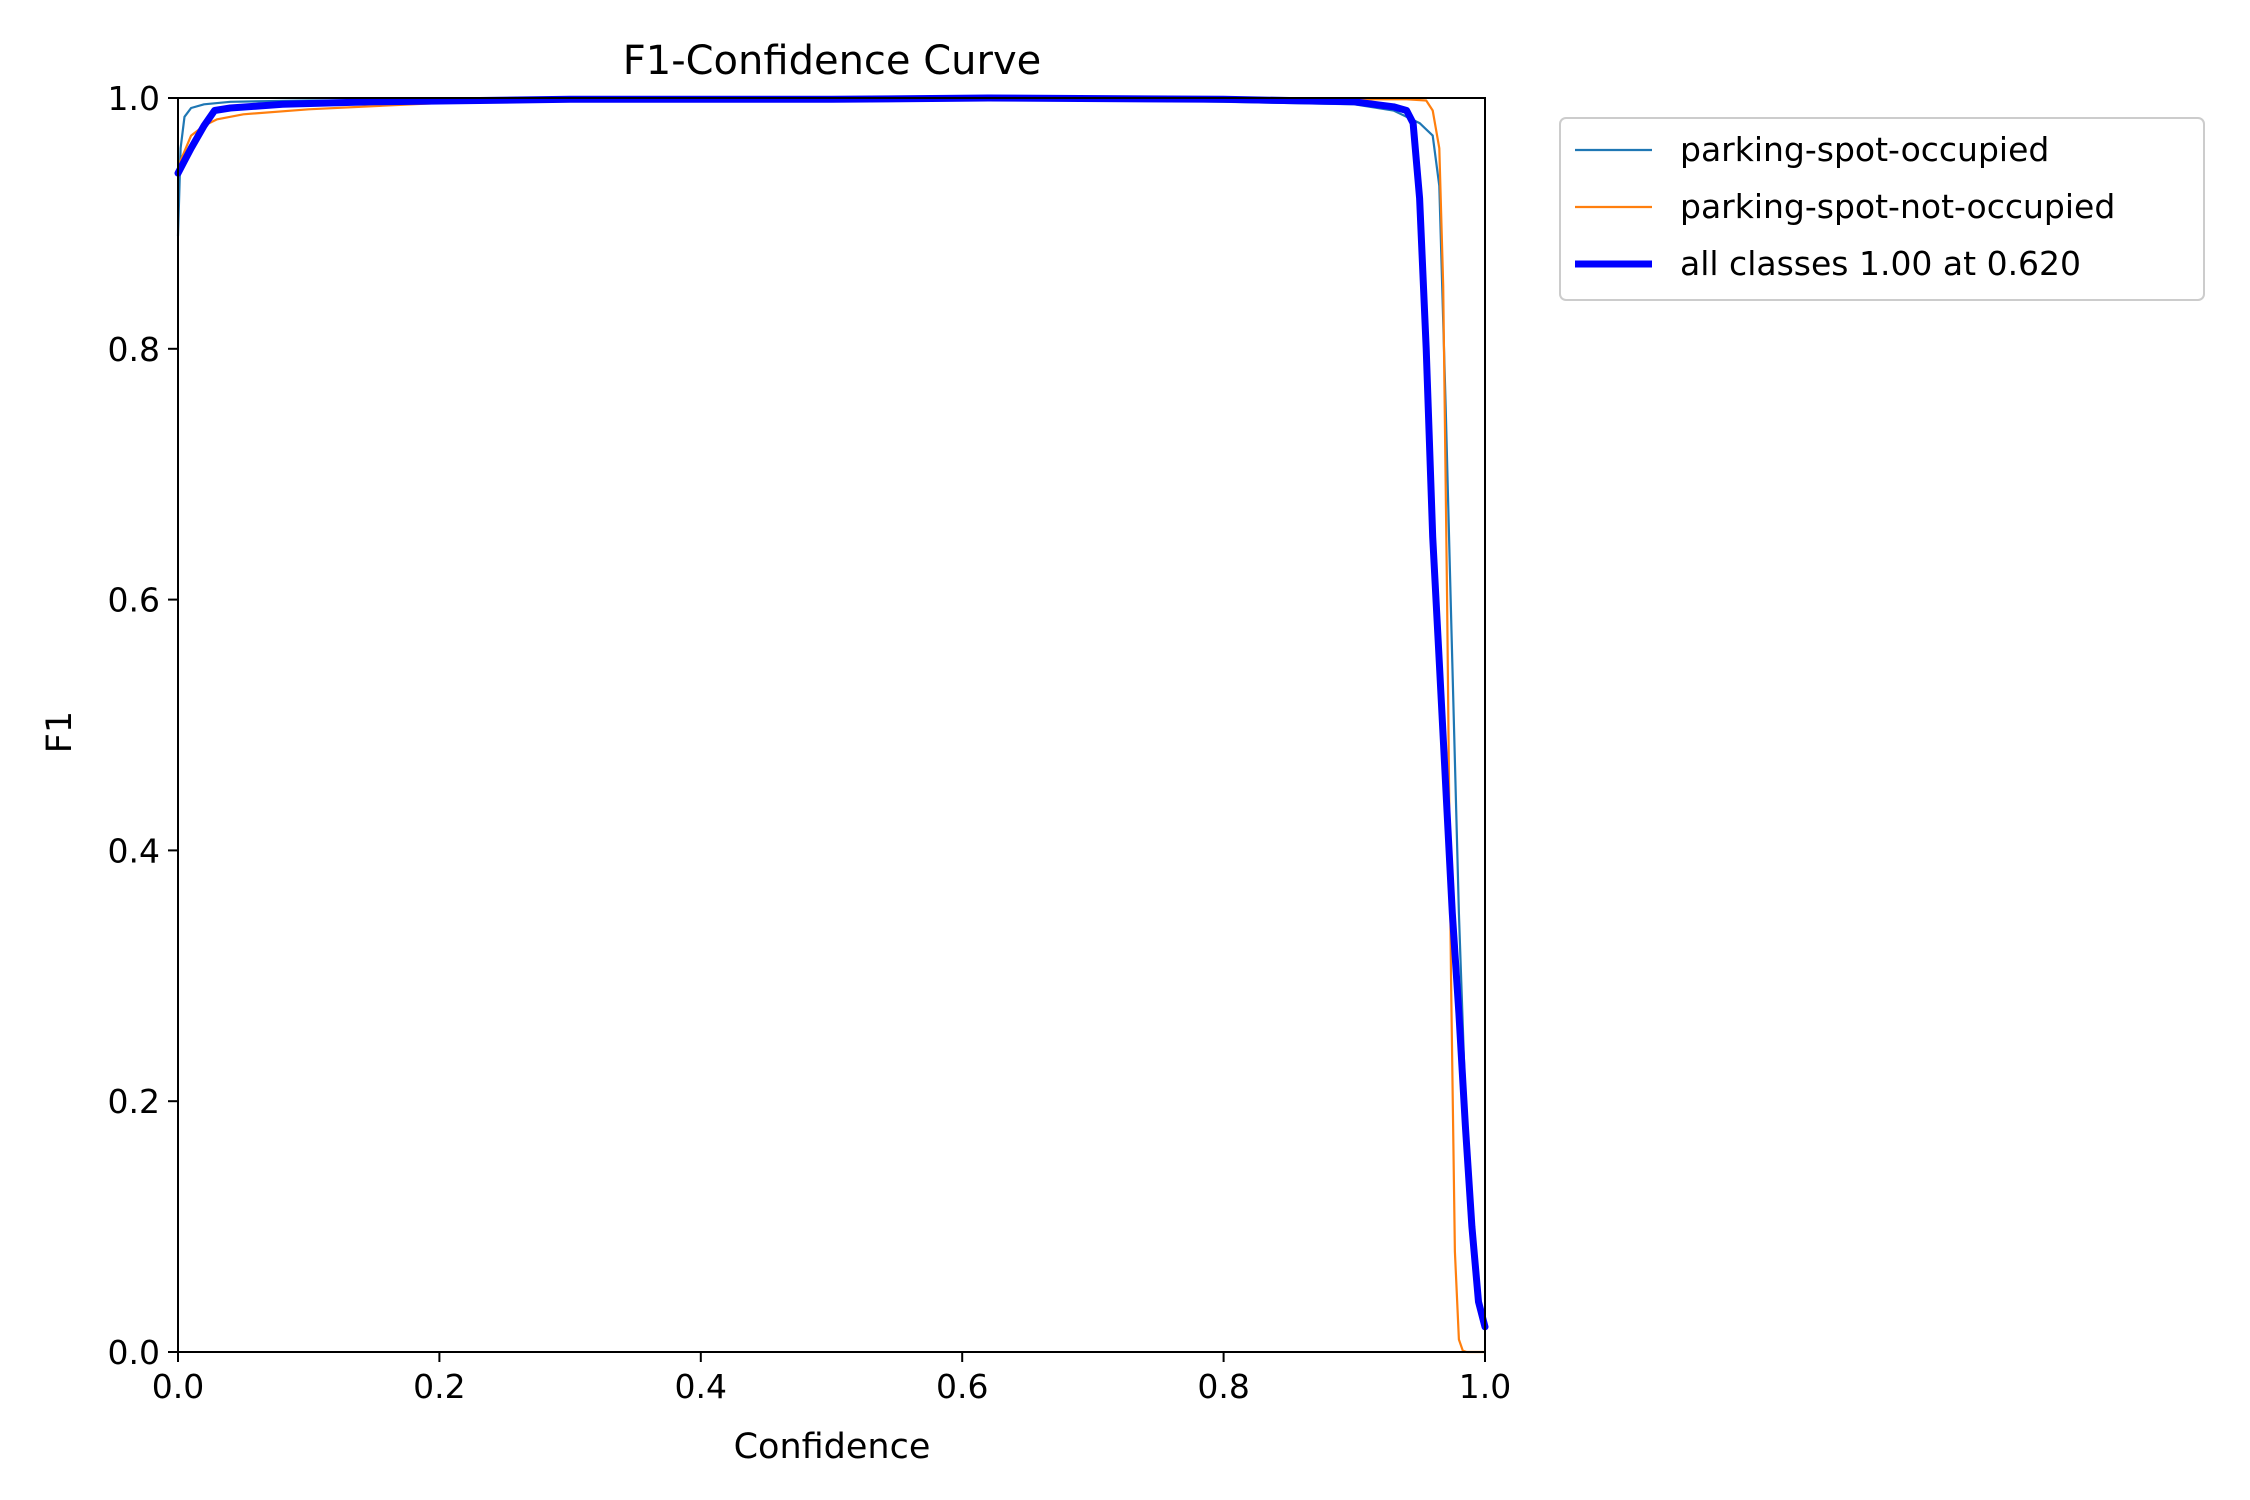 Image resolution: width=2250 pixels, height=1500 pixels. What do you see at coordinates (60, 732) in the screenshot?
I see `y-axis-label: F1` at bounding box center [60, 732].